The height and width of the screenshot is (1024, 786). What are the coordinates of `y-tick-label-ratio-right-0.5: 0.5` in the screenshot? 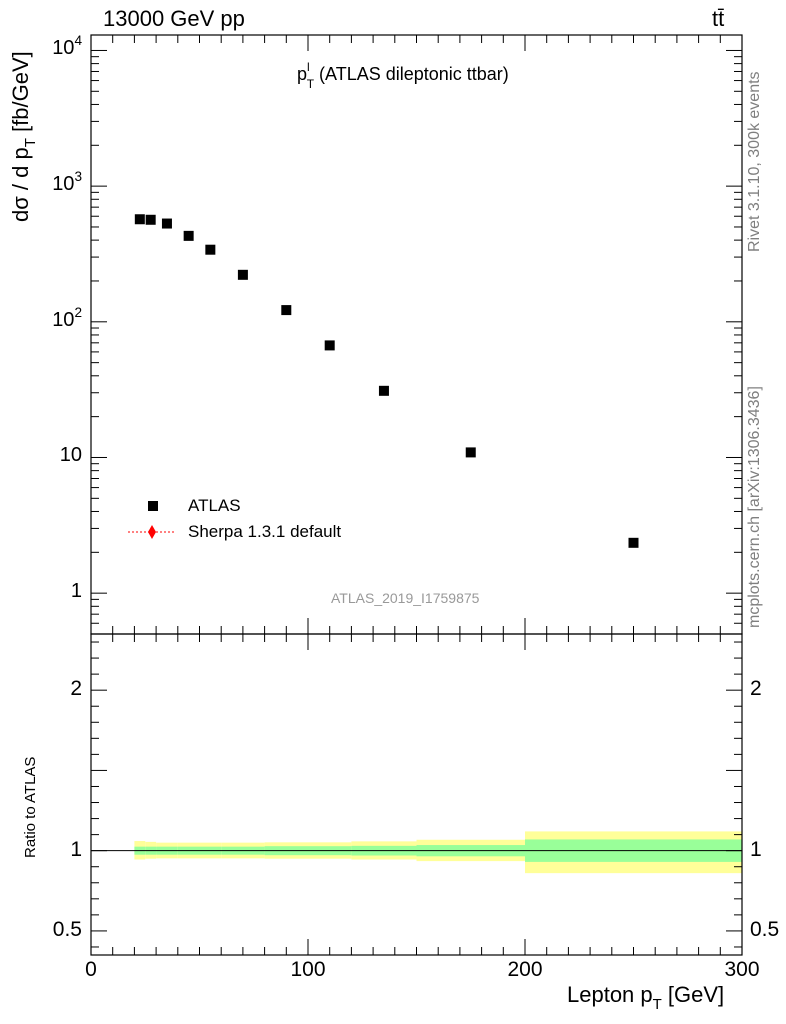 It's located at (765, 929).